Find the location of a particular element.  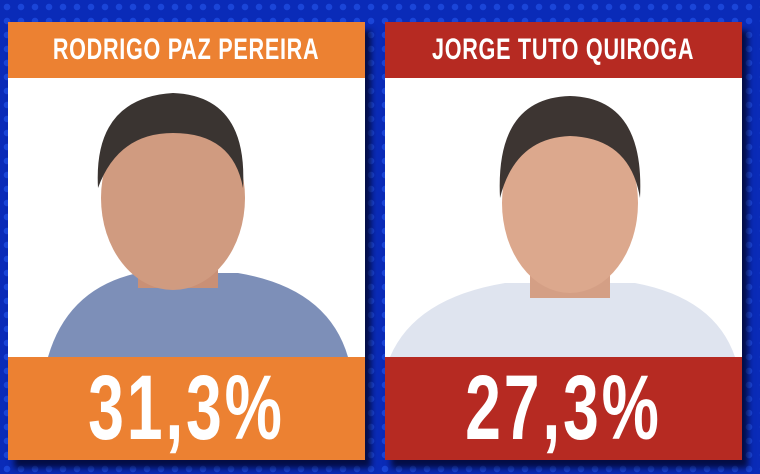

candidate-name: JORGE TUTO QUIROGA is located at coordinates (563, 49).